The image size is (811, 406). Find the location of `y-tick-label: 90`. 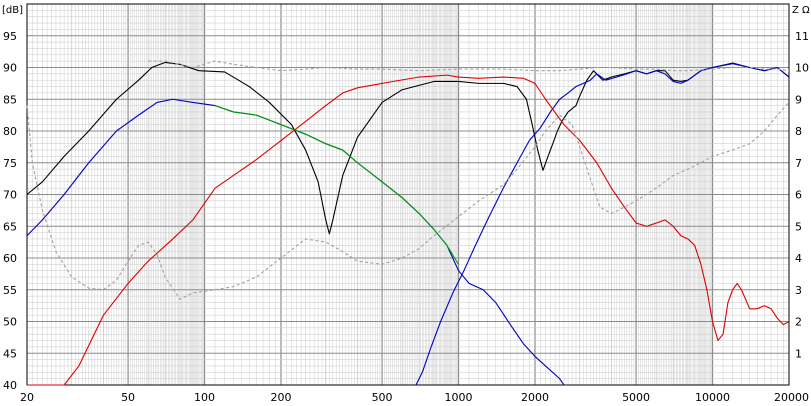

y-tick-label: 90 is located at coordinates (10, 68).